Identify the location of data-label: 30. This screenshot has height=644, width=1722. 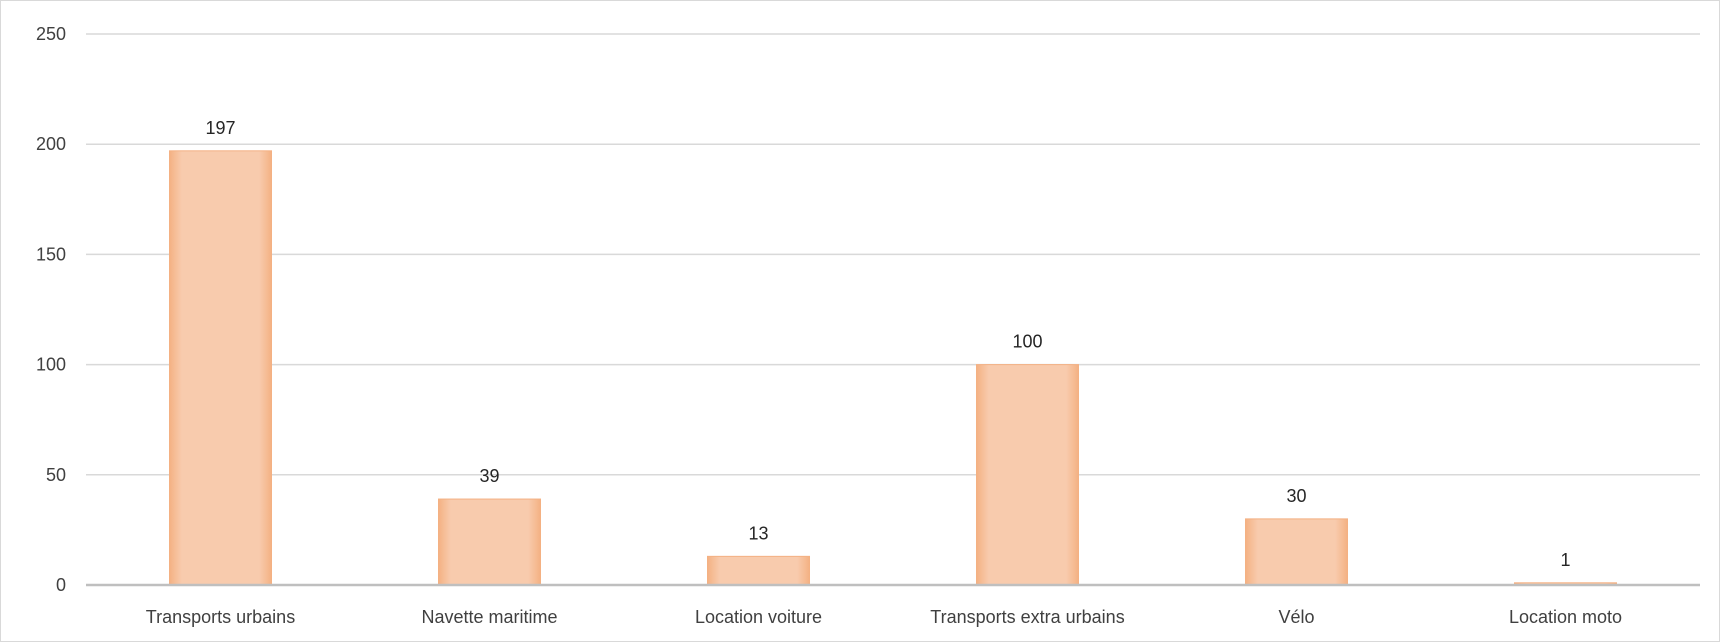
(1296, 496).